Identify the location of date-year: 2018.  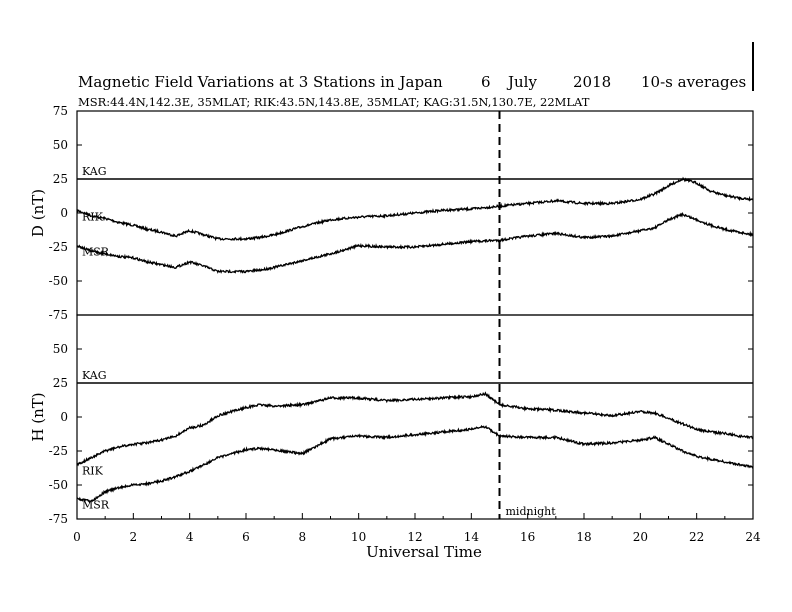
(592, 82).